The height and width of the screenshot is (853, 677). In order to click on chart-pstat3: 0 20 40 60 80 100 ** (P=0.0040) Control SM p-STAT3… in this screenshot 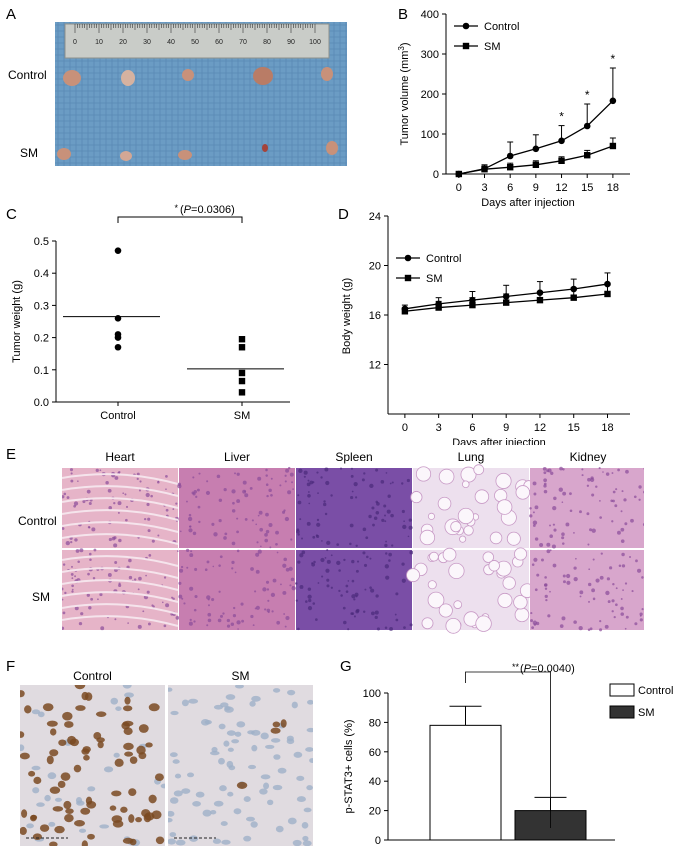, I will do `click(508, 754)`.